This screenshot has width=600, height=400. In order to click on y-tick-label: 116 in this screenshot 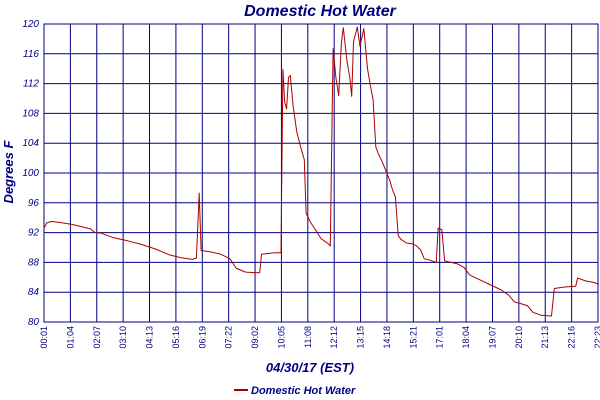, I will do `click(31, 54)`.